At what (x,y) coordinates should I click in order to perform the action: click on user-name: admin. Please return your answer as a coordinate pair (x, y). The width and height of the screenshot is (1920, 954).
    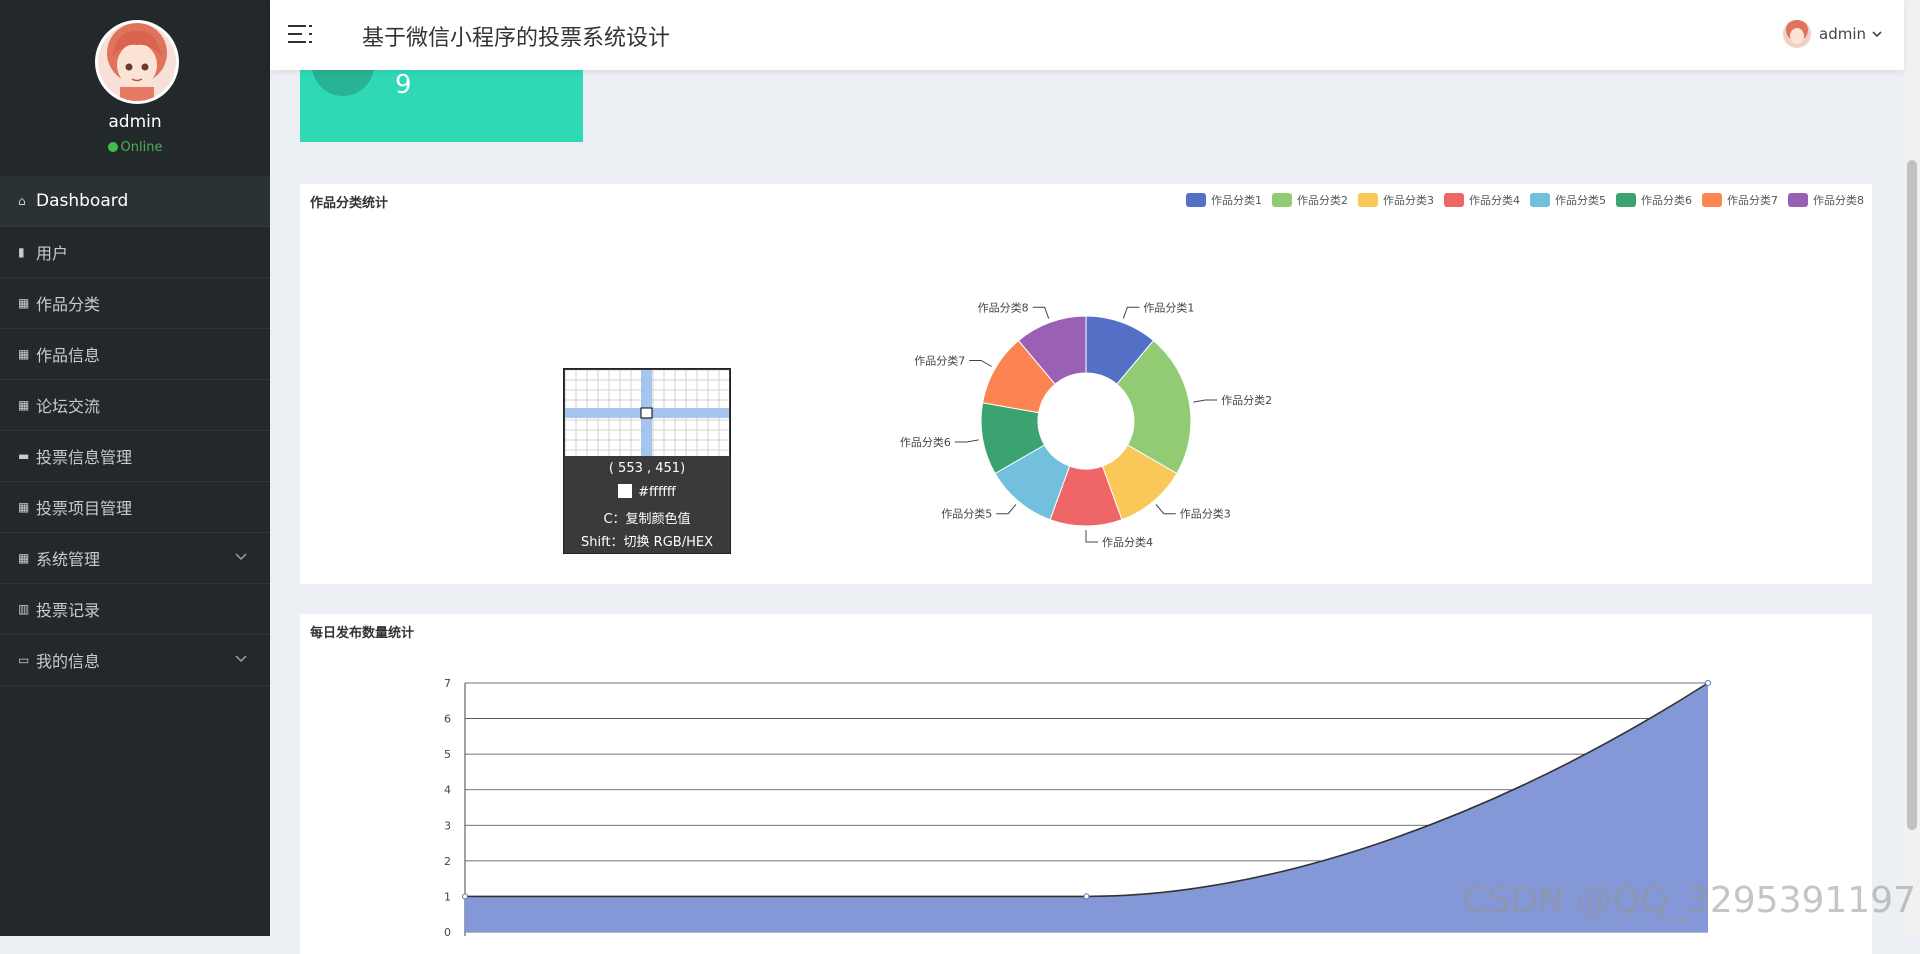
    Looking at the image, I should click on (1842, 34).